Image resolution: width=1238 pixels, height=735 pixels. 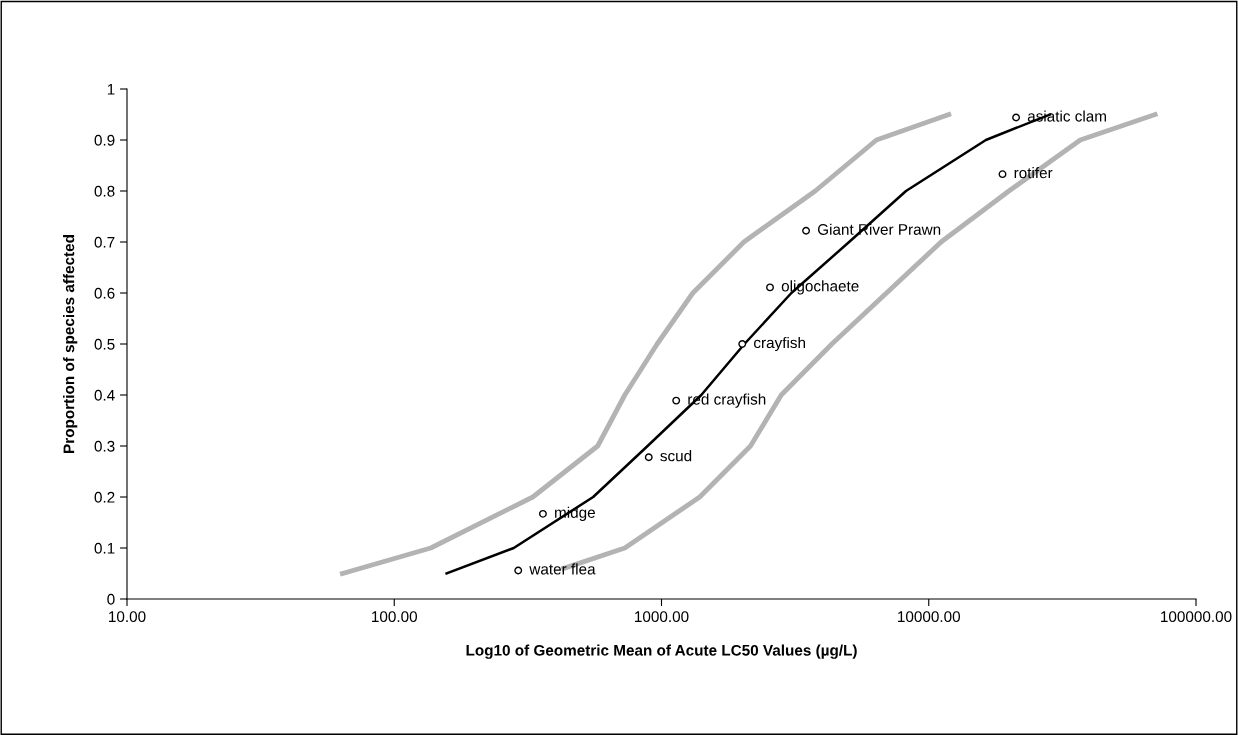 What do you see at coordinates (929, 617) in the screenshot?
I see `x-tick-label: 10000.00` at bounding box center [929, 617].